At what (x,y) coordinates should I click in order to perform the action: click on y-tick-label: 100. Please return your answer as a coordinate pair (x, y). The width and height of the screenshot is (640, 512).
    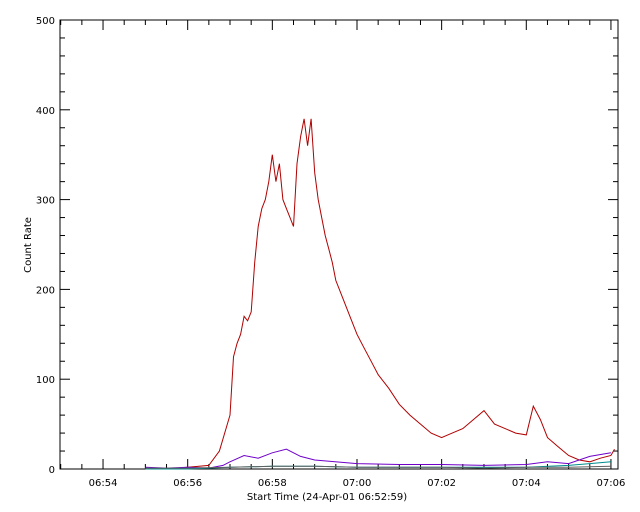
    Looking at the image, I should click on (45, 380).